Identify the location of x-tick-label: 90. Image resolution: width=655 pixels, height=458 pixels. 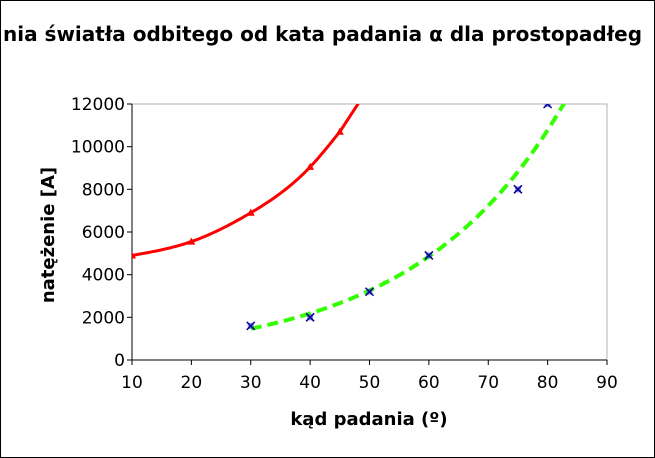
(607, 383).